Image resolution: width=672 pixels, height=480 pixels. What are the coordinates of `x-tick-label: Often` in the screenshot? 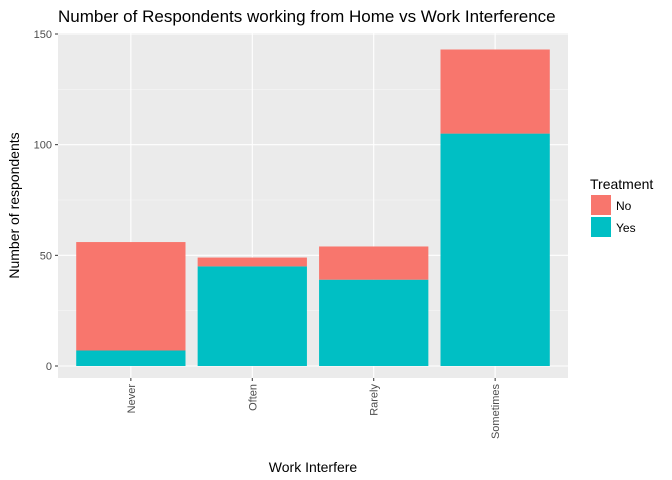 It's located at (253, 397).